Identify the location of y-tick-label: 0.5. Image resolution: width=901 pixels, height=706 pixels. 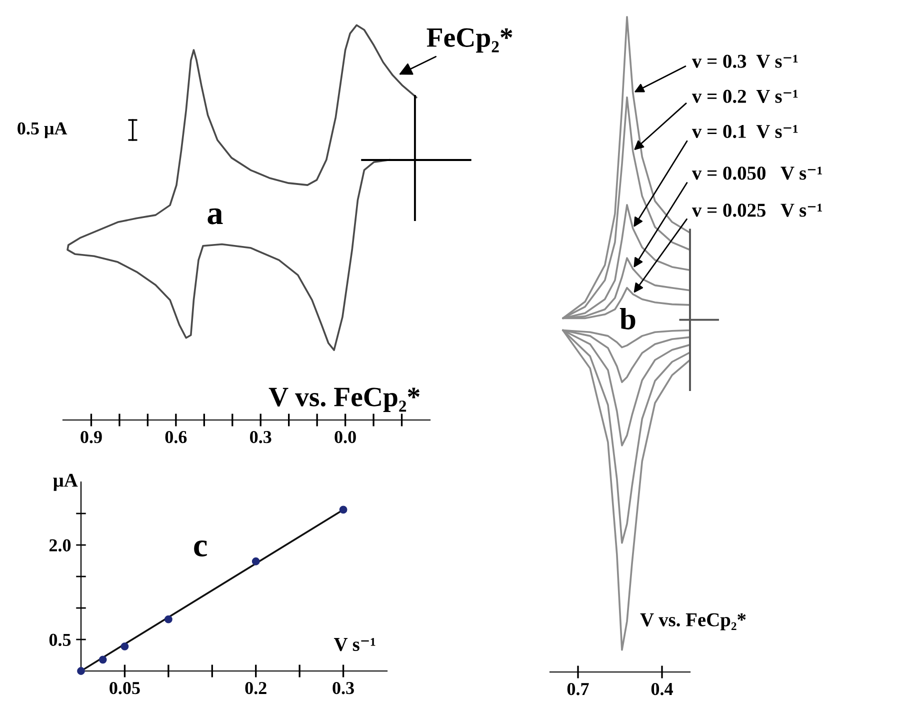
(60, 640).